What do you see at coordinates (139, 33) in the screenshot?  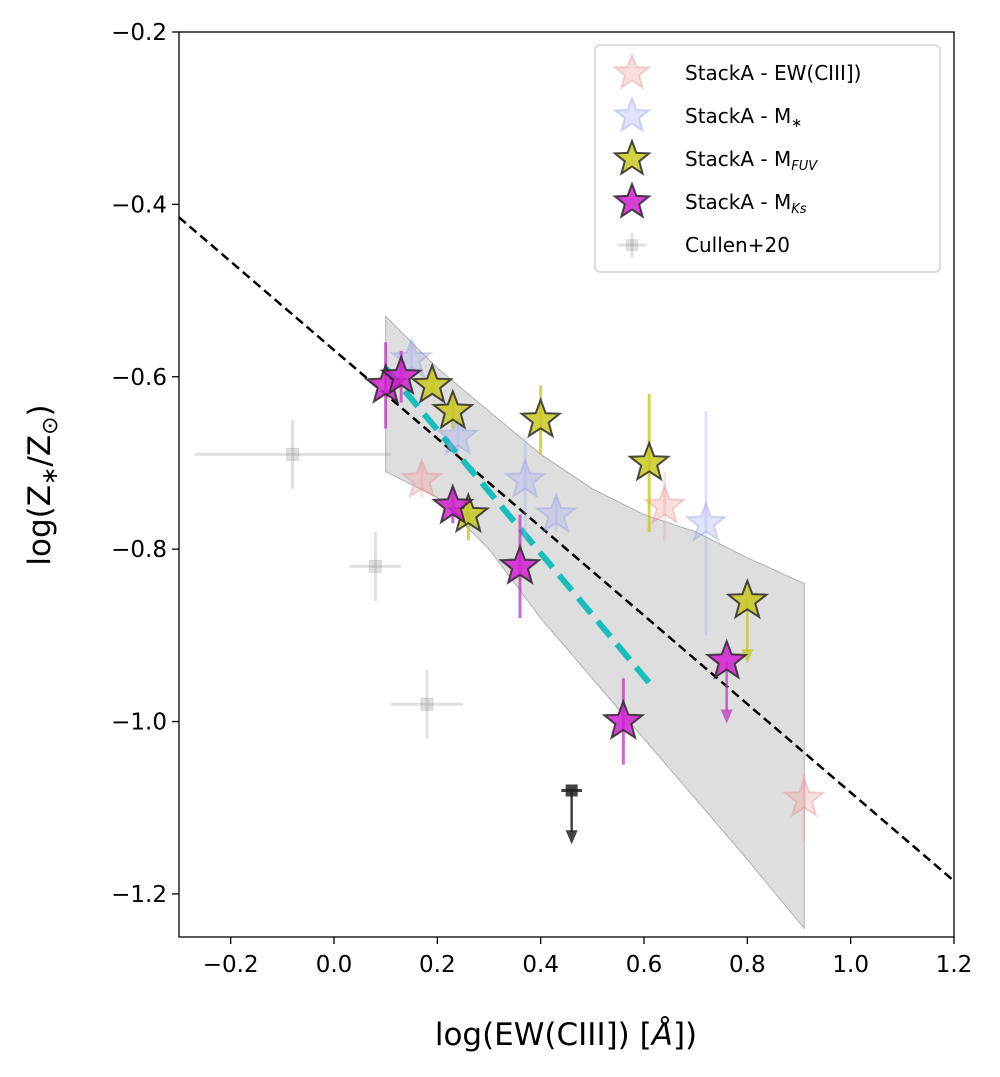 I see `y-tick-label-0: −0.2` at bounding box center [139, 33].